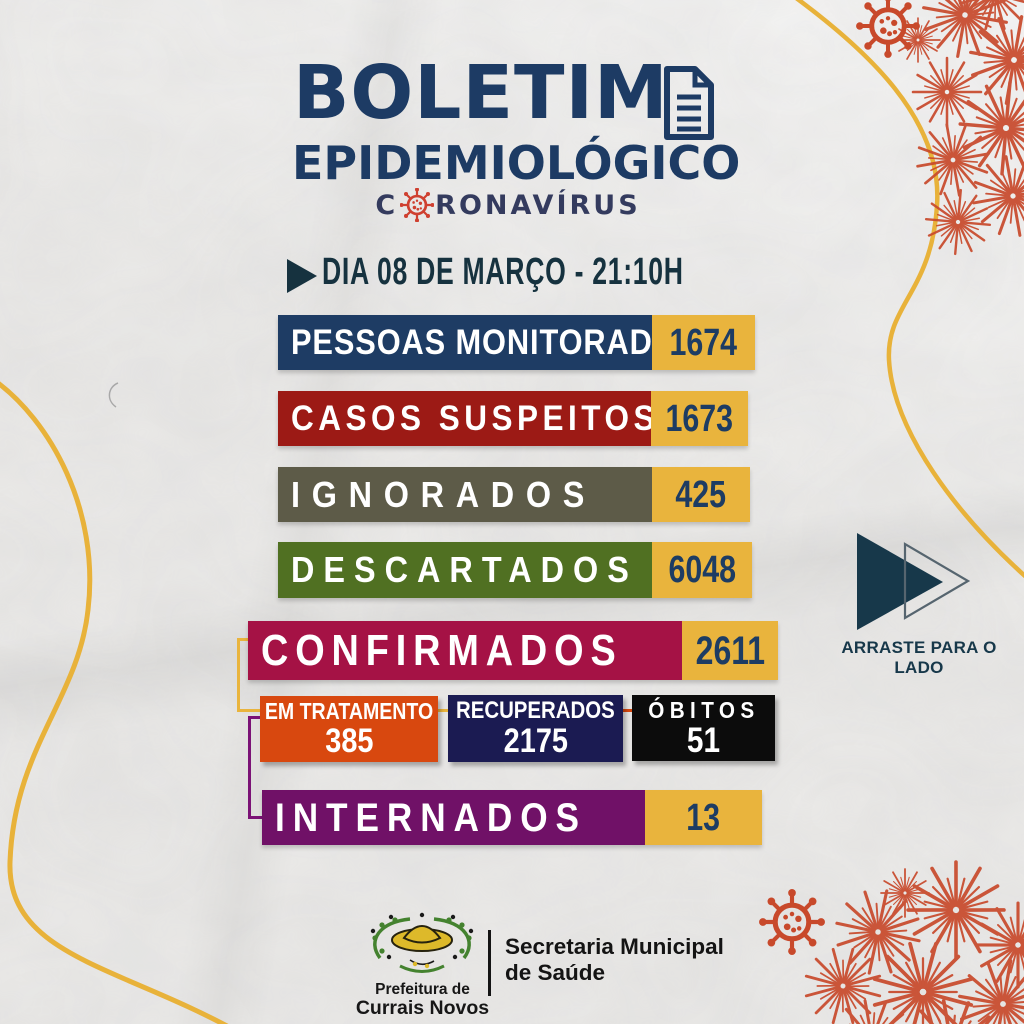 This screenshot has height=1024, width=1024. What do you see at coordinates (349, 741) in the screenshot?
I see `sub-stat-value: 385` at bounding box center [349, 741].